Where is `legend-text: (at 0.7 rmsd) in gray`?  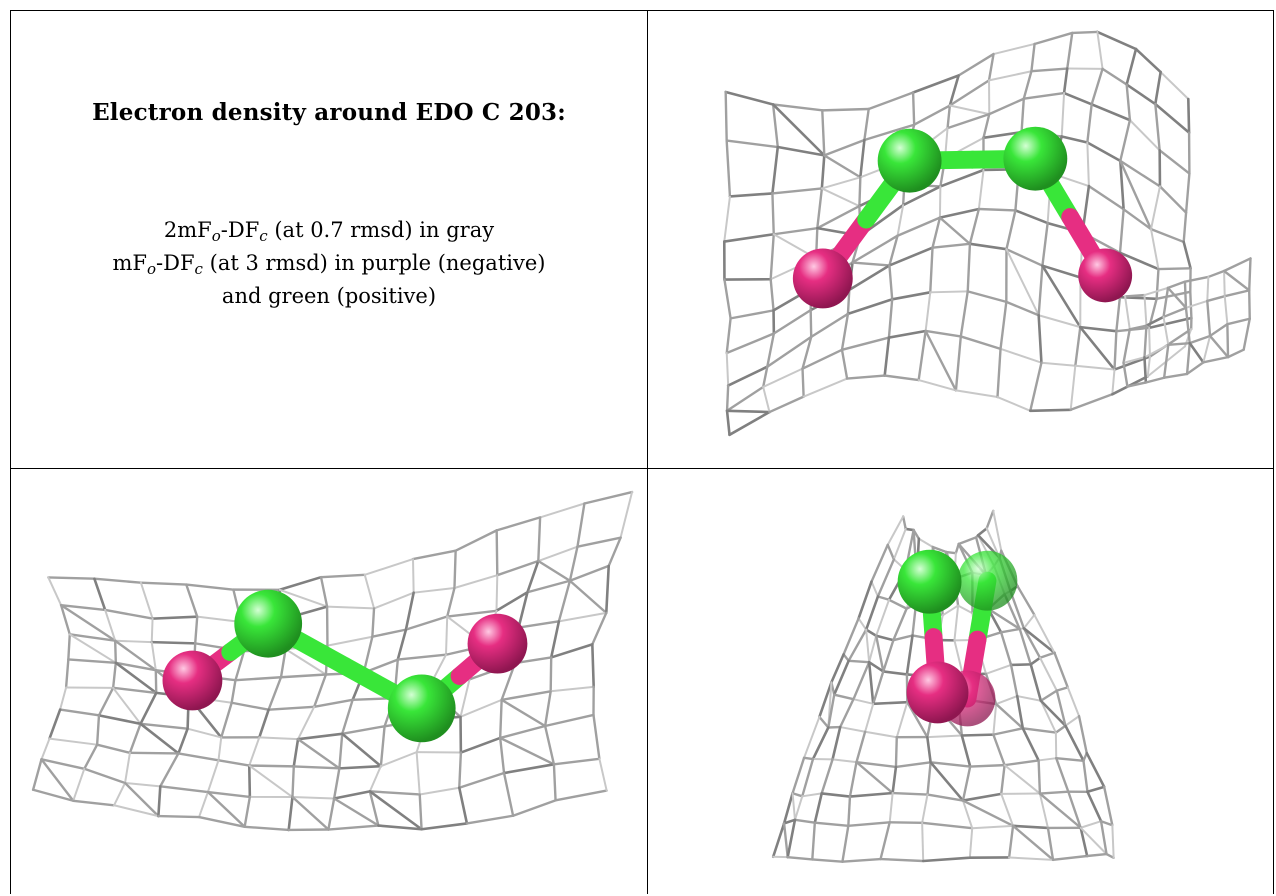 legend-text: (at 0.7 rmsd) in gray is located at coordinates (381, 230).